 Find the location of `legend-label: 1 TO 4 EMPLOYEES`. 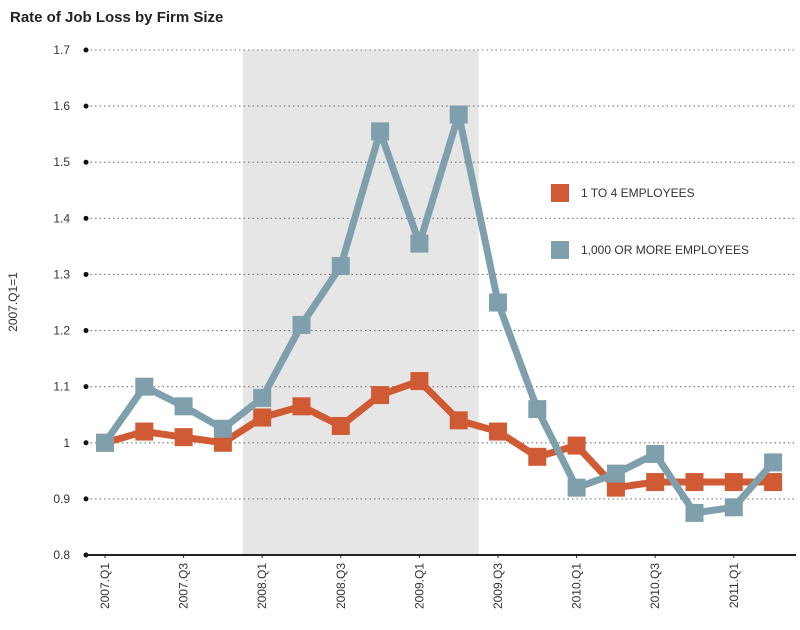

legend-label: 1 TO 4 EMPLOYEES is located at coordinates (638, 193).